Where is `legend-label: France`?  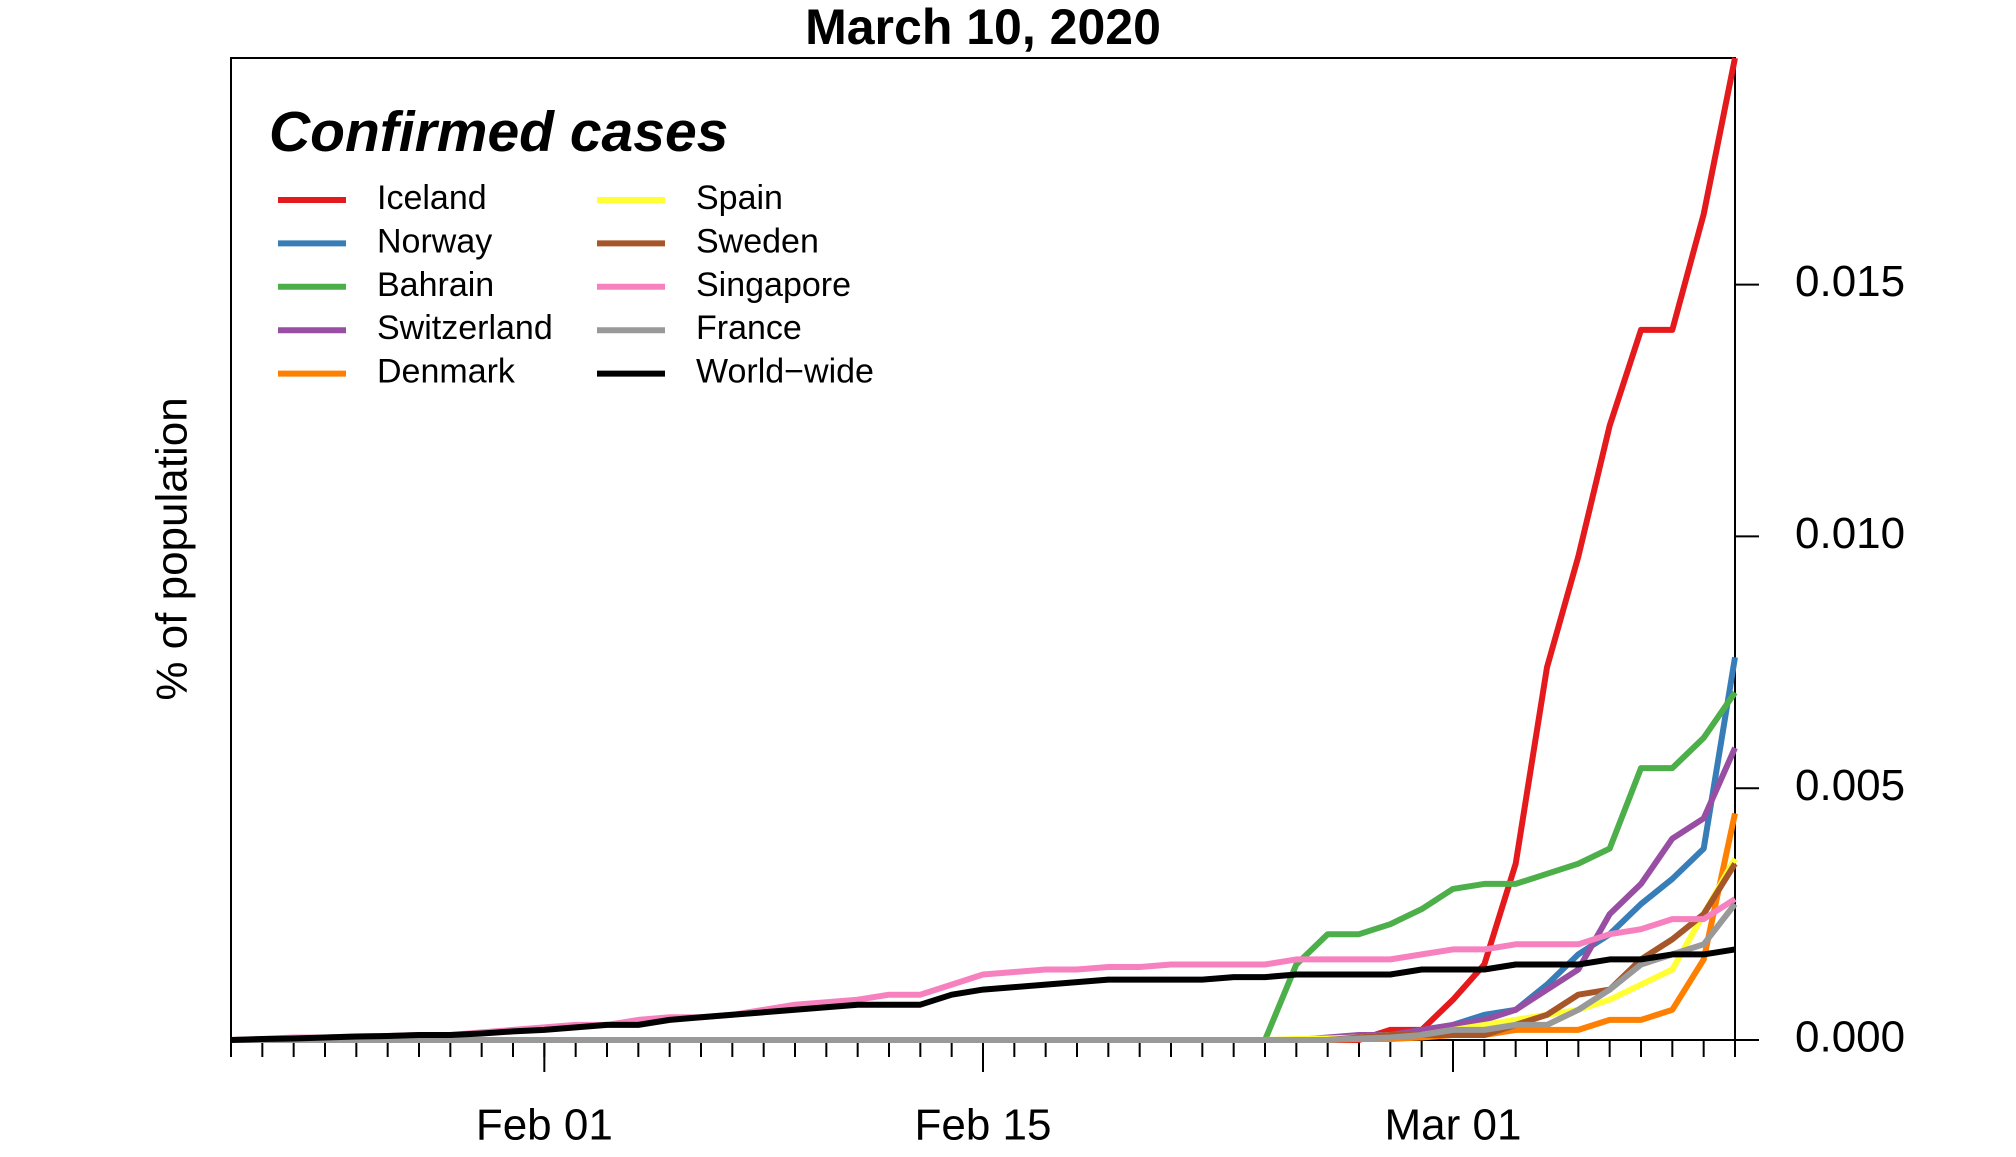 legend-label: France is located at coordinates (749, 328).